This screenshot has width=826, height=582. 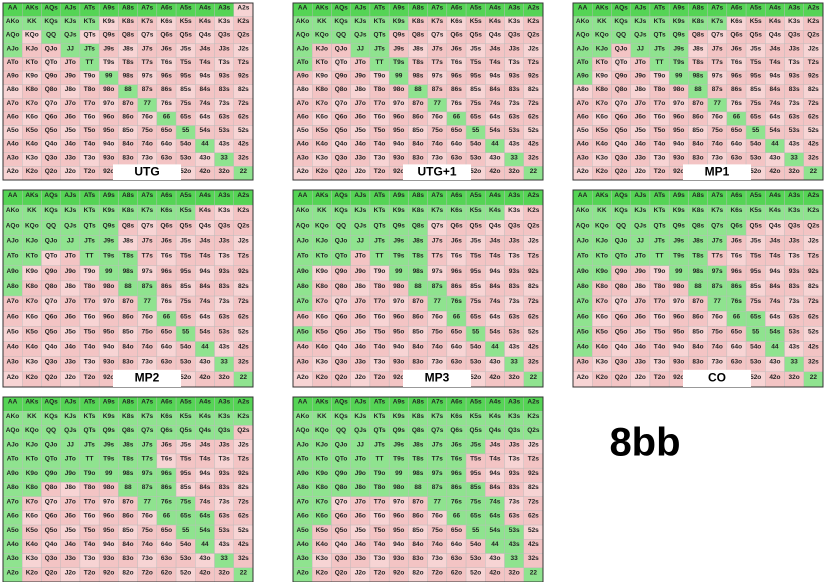 What do you see at coordinates (204, 103) in the screenshot?
I see `hand-name: 74s` at bounding box center [204, 103].